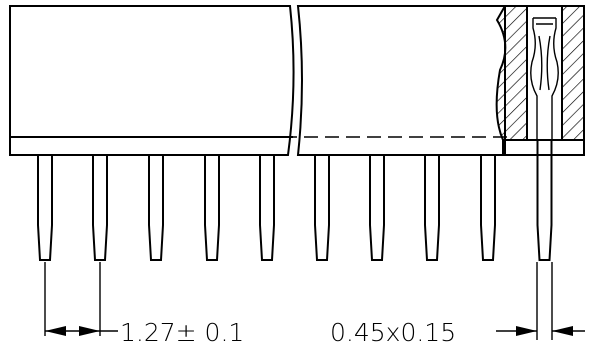  Describe the element at coordinates (393, 332) in the screenshot. I see `pin-size-label: 0.45x0.15` at that location.